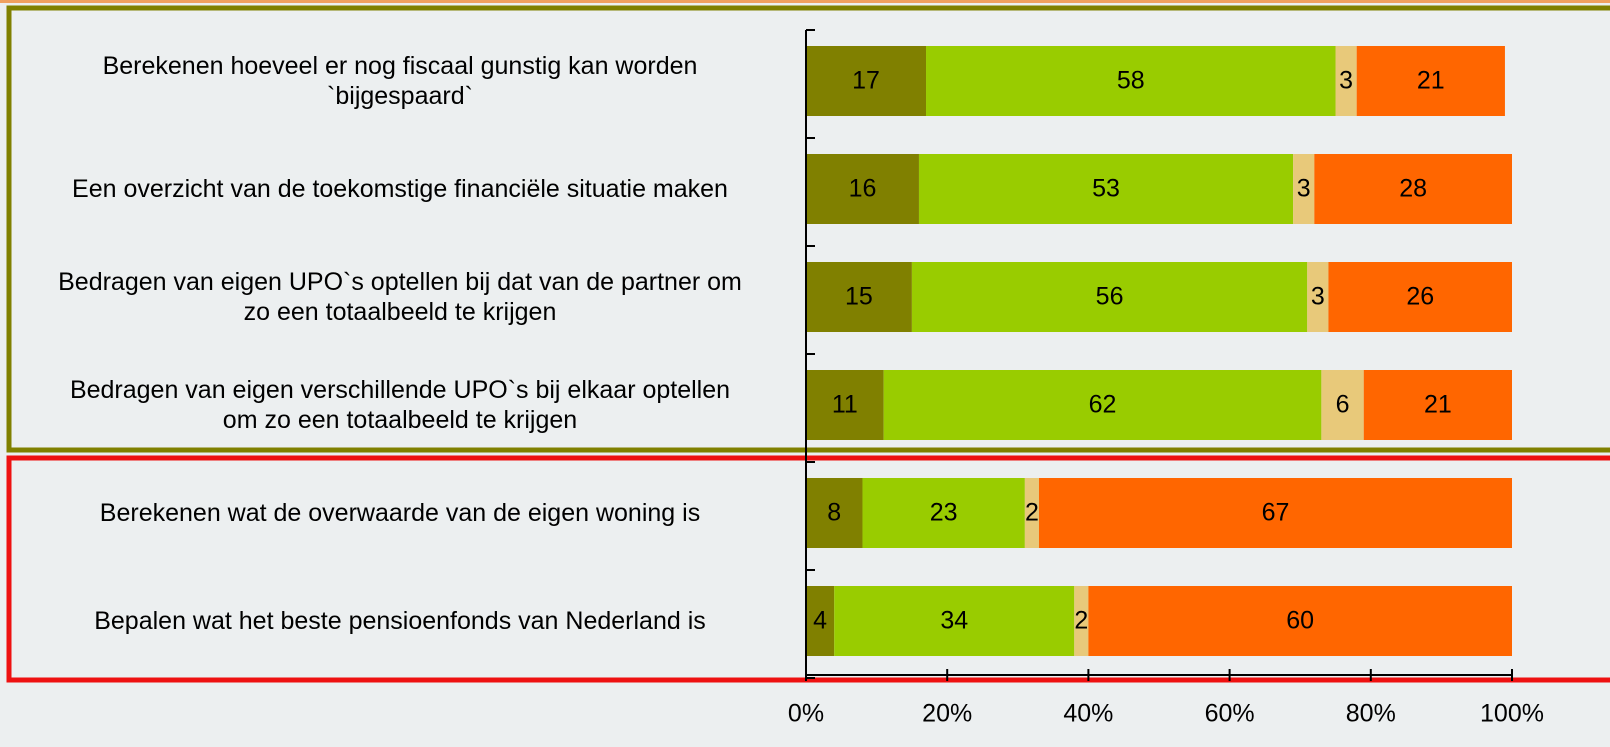  I want to click on value-label: 56, so click(1110, 297).